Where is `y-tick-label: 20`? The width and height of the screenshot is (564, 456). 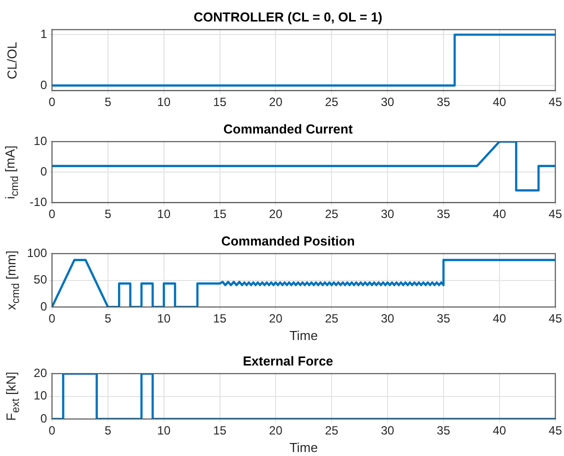 y-tick-label: 20 is located at coordinates (41, 373).